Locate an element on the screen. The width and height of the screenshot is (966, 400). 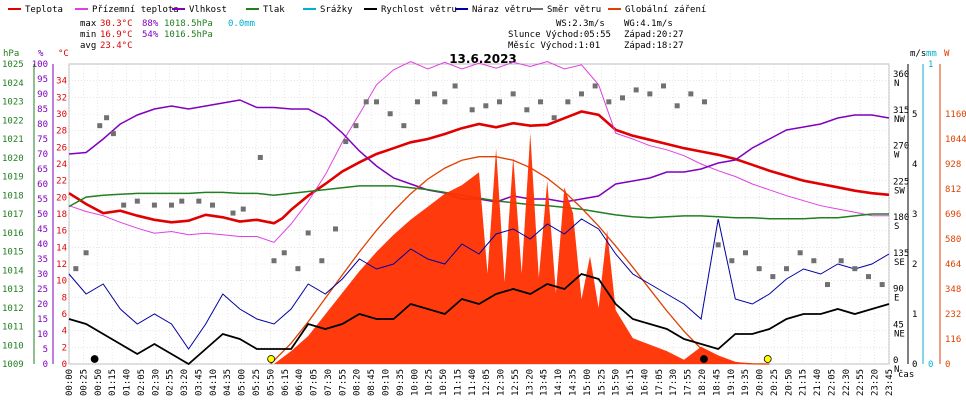
stat-min-label: min is located at coordinates (88, 35).